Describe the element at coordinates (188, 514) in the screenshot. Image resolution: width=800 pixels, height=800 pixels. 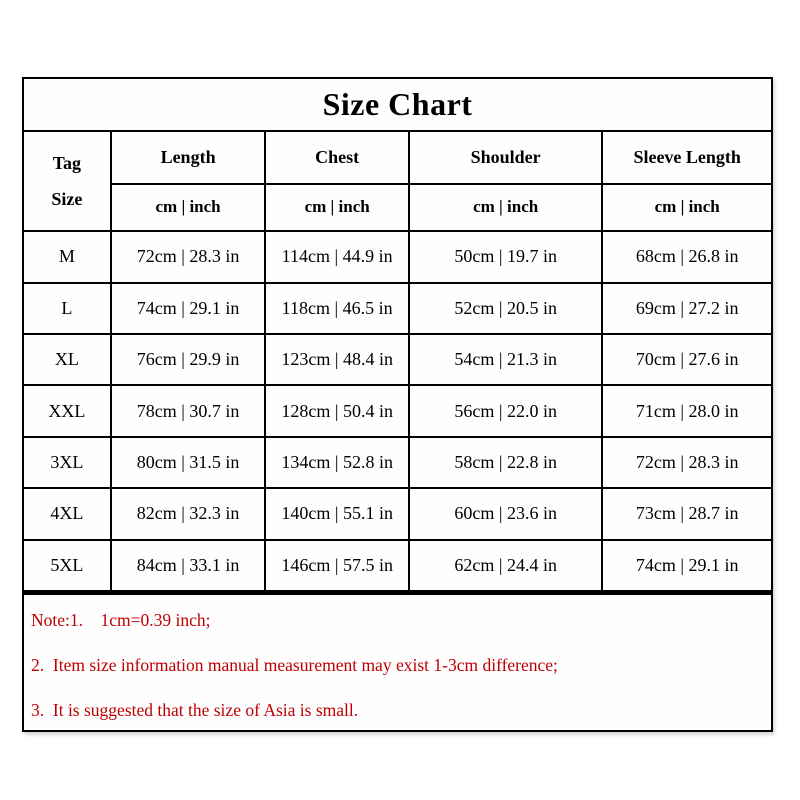
I see `length-value: 82cm | 32.3 in` at that location.